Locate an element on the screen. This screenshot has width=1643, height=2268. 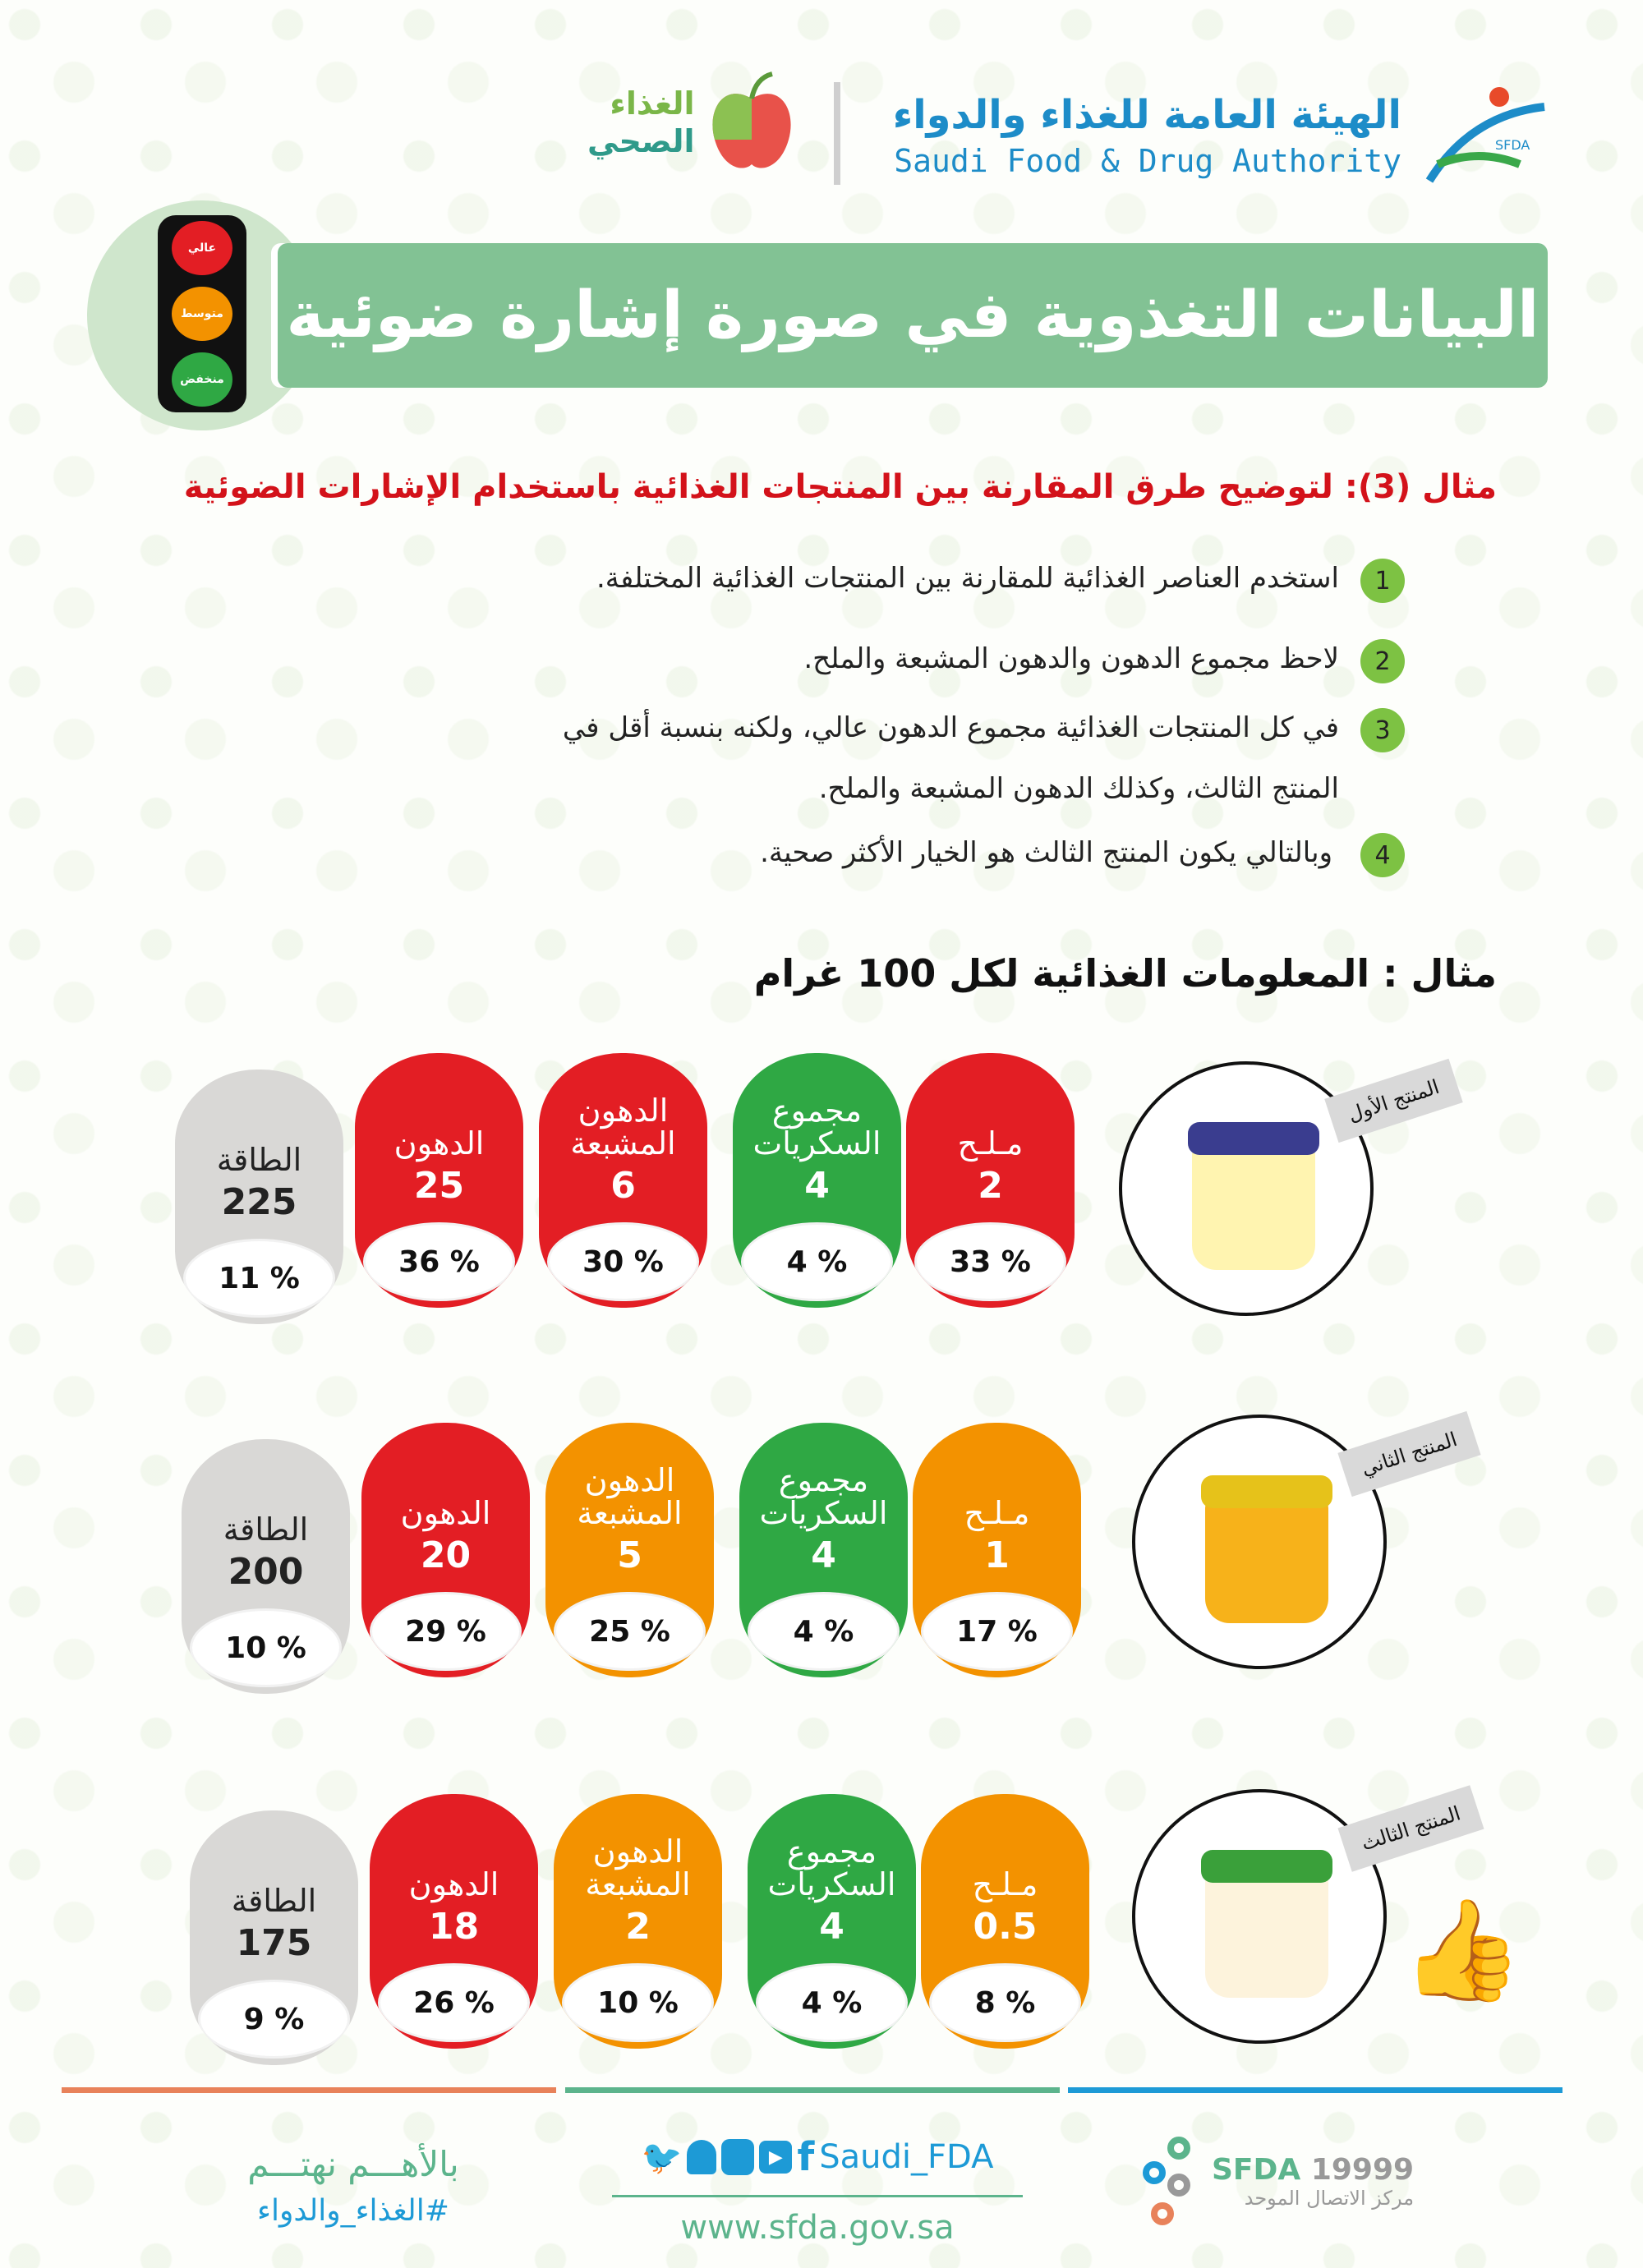
sfda-name-ar: الهيئة العامة للغذاء والدواء is located at coordinates (1146, 115).